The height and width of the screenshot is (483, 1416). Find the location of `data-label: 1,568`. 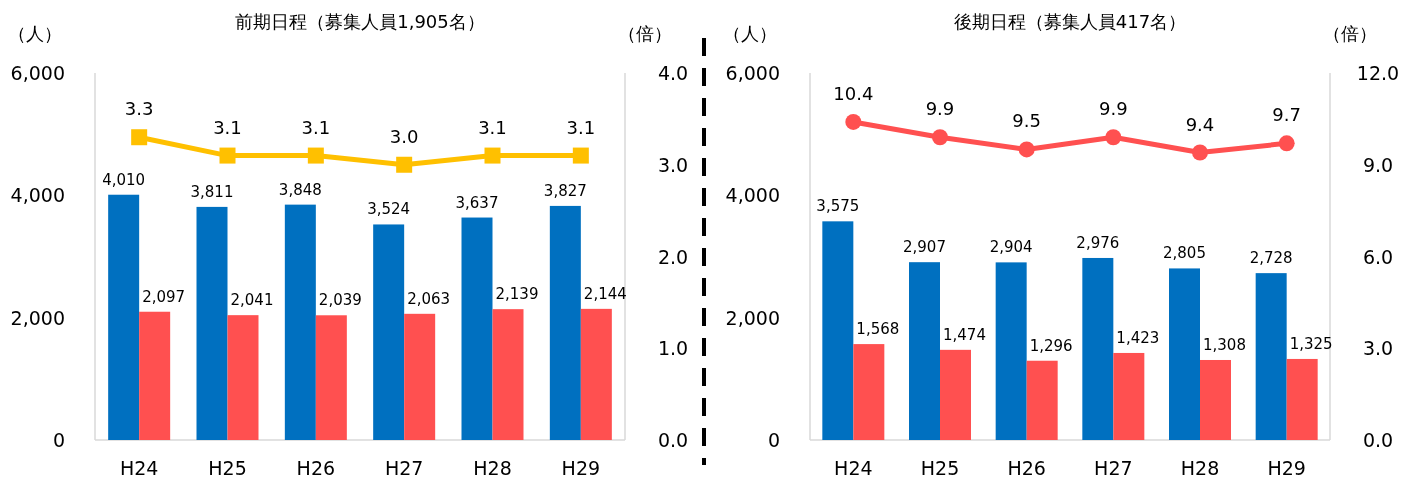

data-label: 1,568 is located at coordinates (878, 329).